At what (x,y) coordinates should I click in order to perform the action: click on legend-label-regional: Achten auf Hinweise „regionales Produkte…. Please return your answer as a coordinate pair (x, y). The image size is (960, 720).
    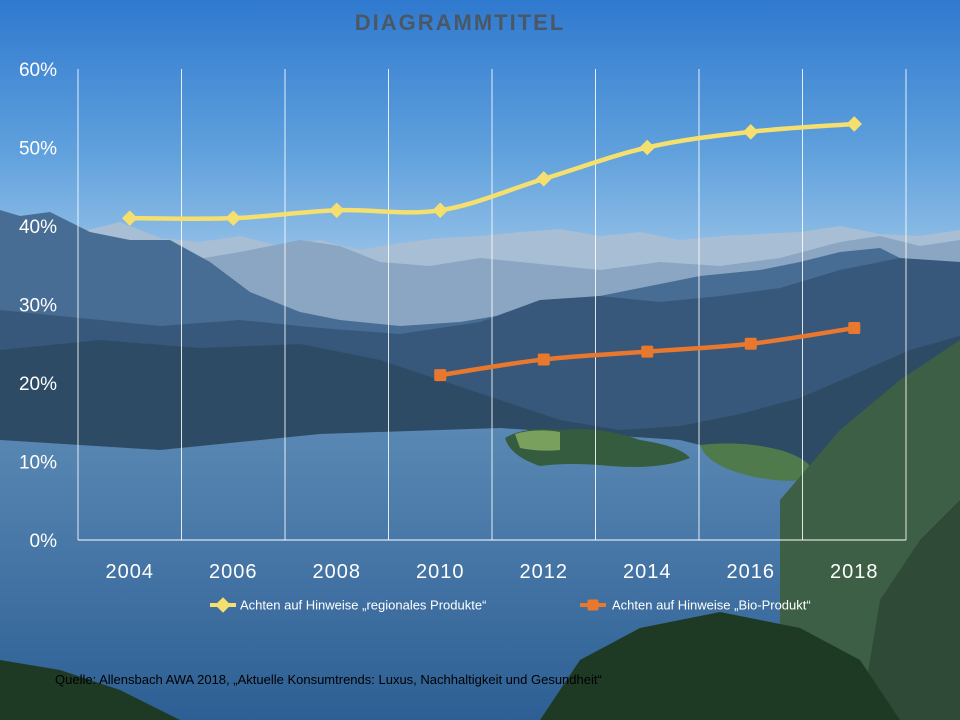
    Looking at the image, I should click on (363, 605).